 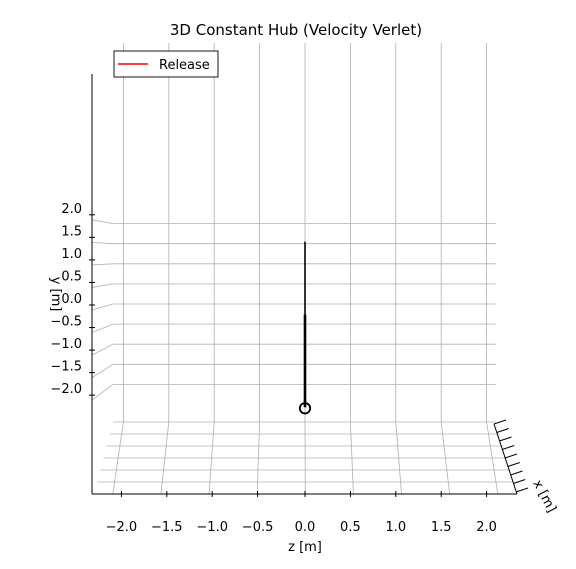 I want to click on x-tick-label-0: −2.0, so click(x=122, y=527).